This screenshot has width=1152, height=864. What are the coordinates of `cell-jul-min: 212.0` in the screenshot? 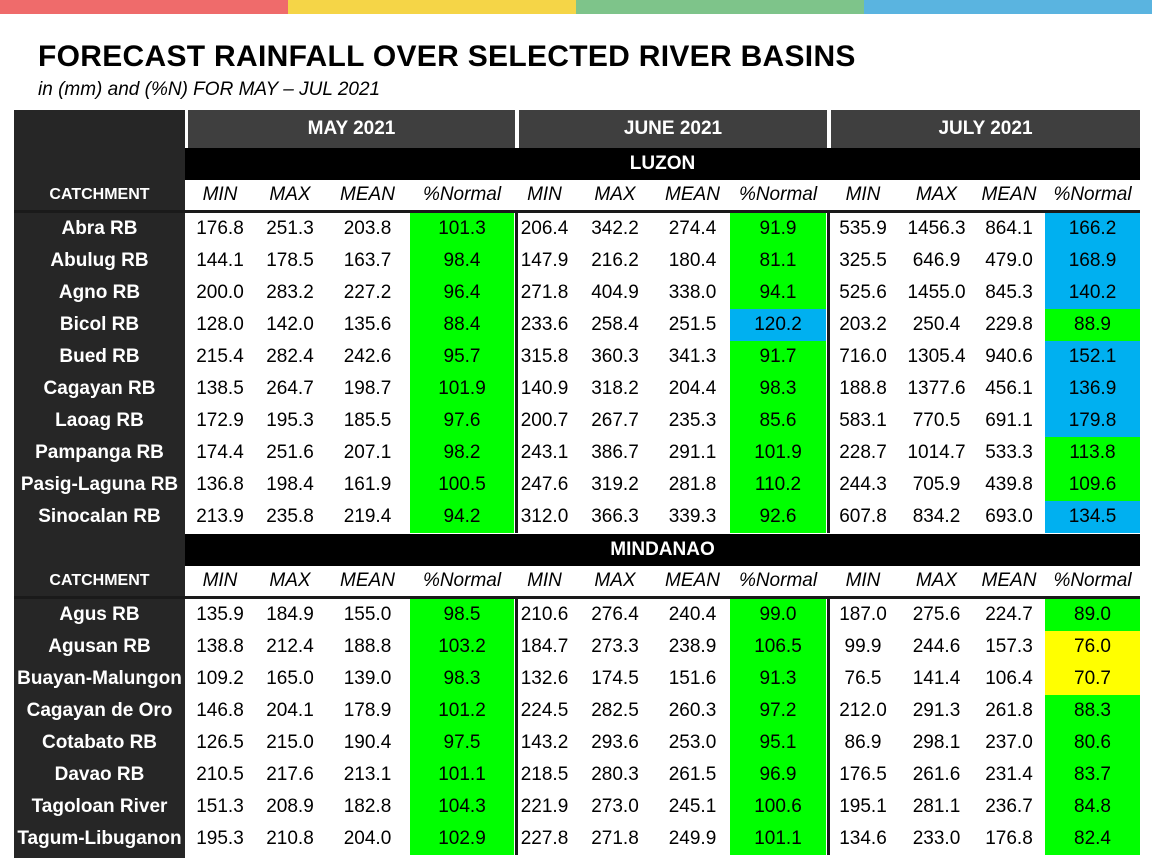 It's located at (863, 710).